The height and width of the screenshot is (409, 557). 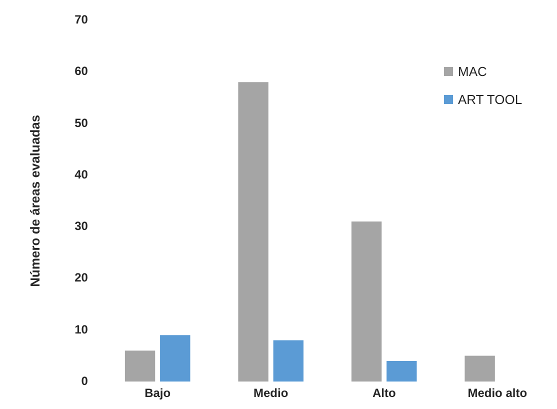 What do you see at coordinates (81, 174) in the screenshot?
I see `y-tick-label: 40` at bounding box center [81, 174].